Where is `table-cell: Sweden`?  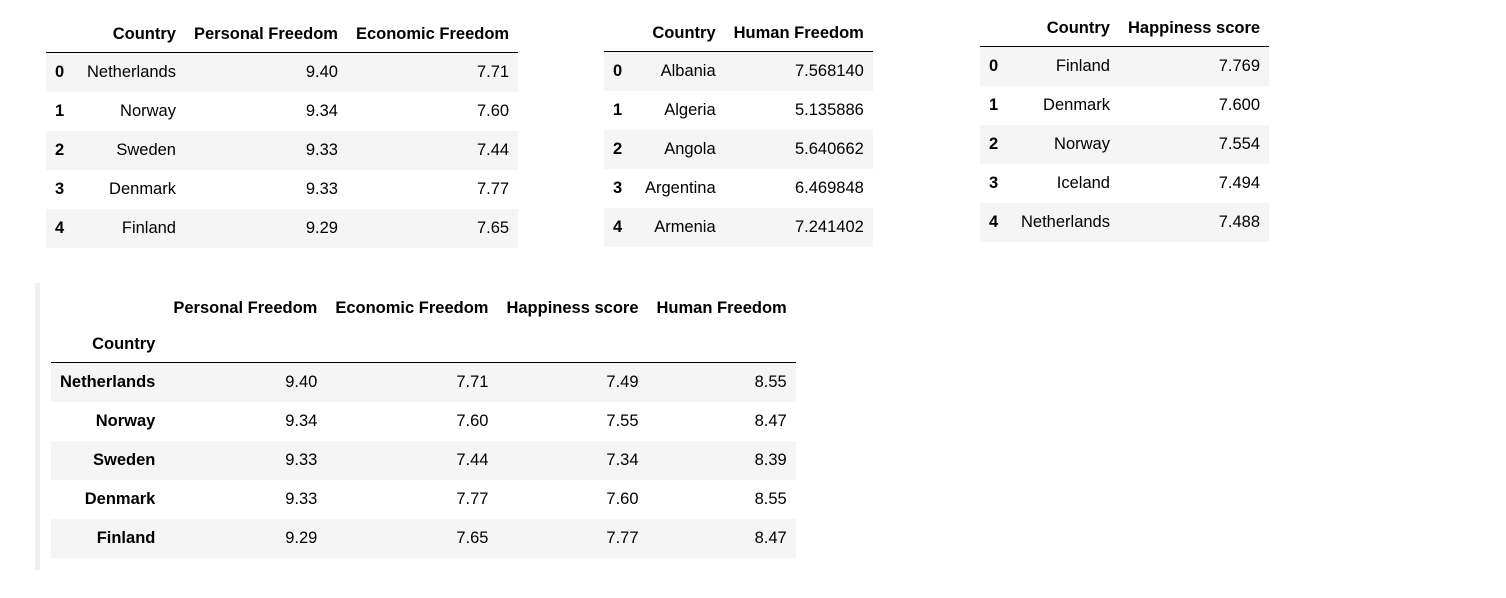 table-cell: Sweden is located at coordinates (146, 150).